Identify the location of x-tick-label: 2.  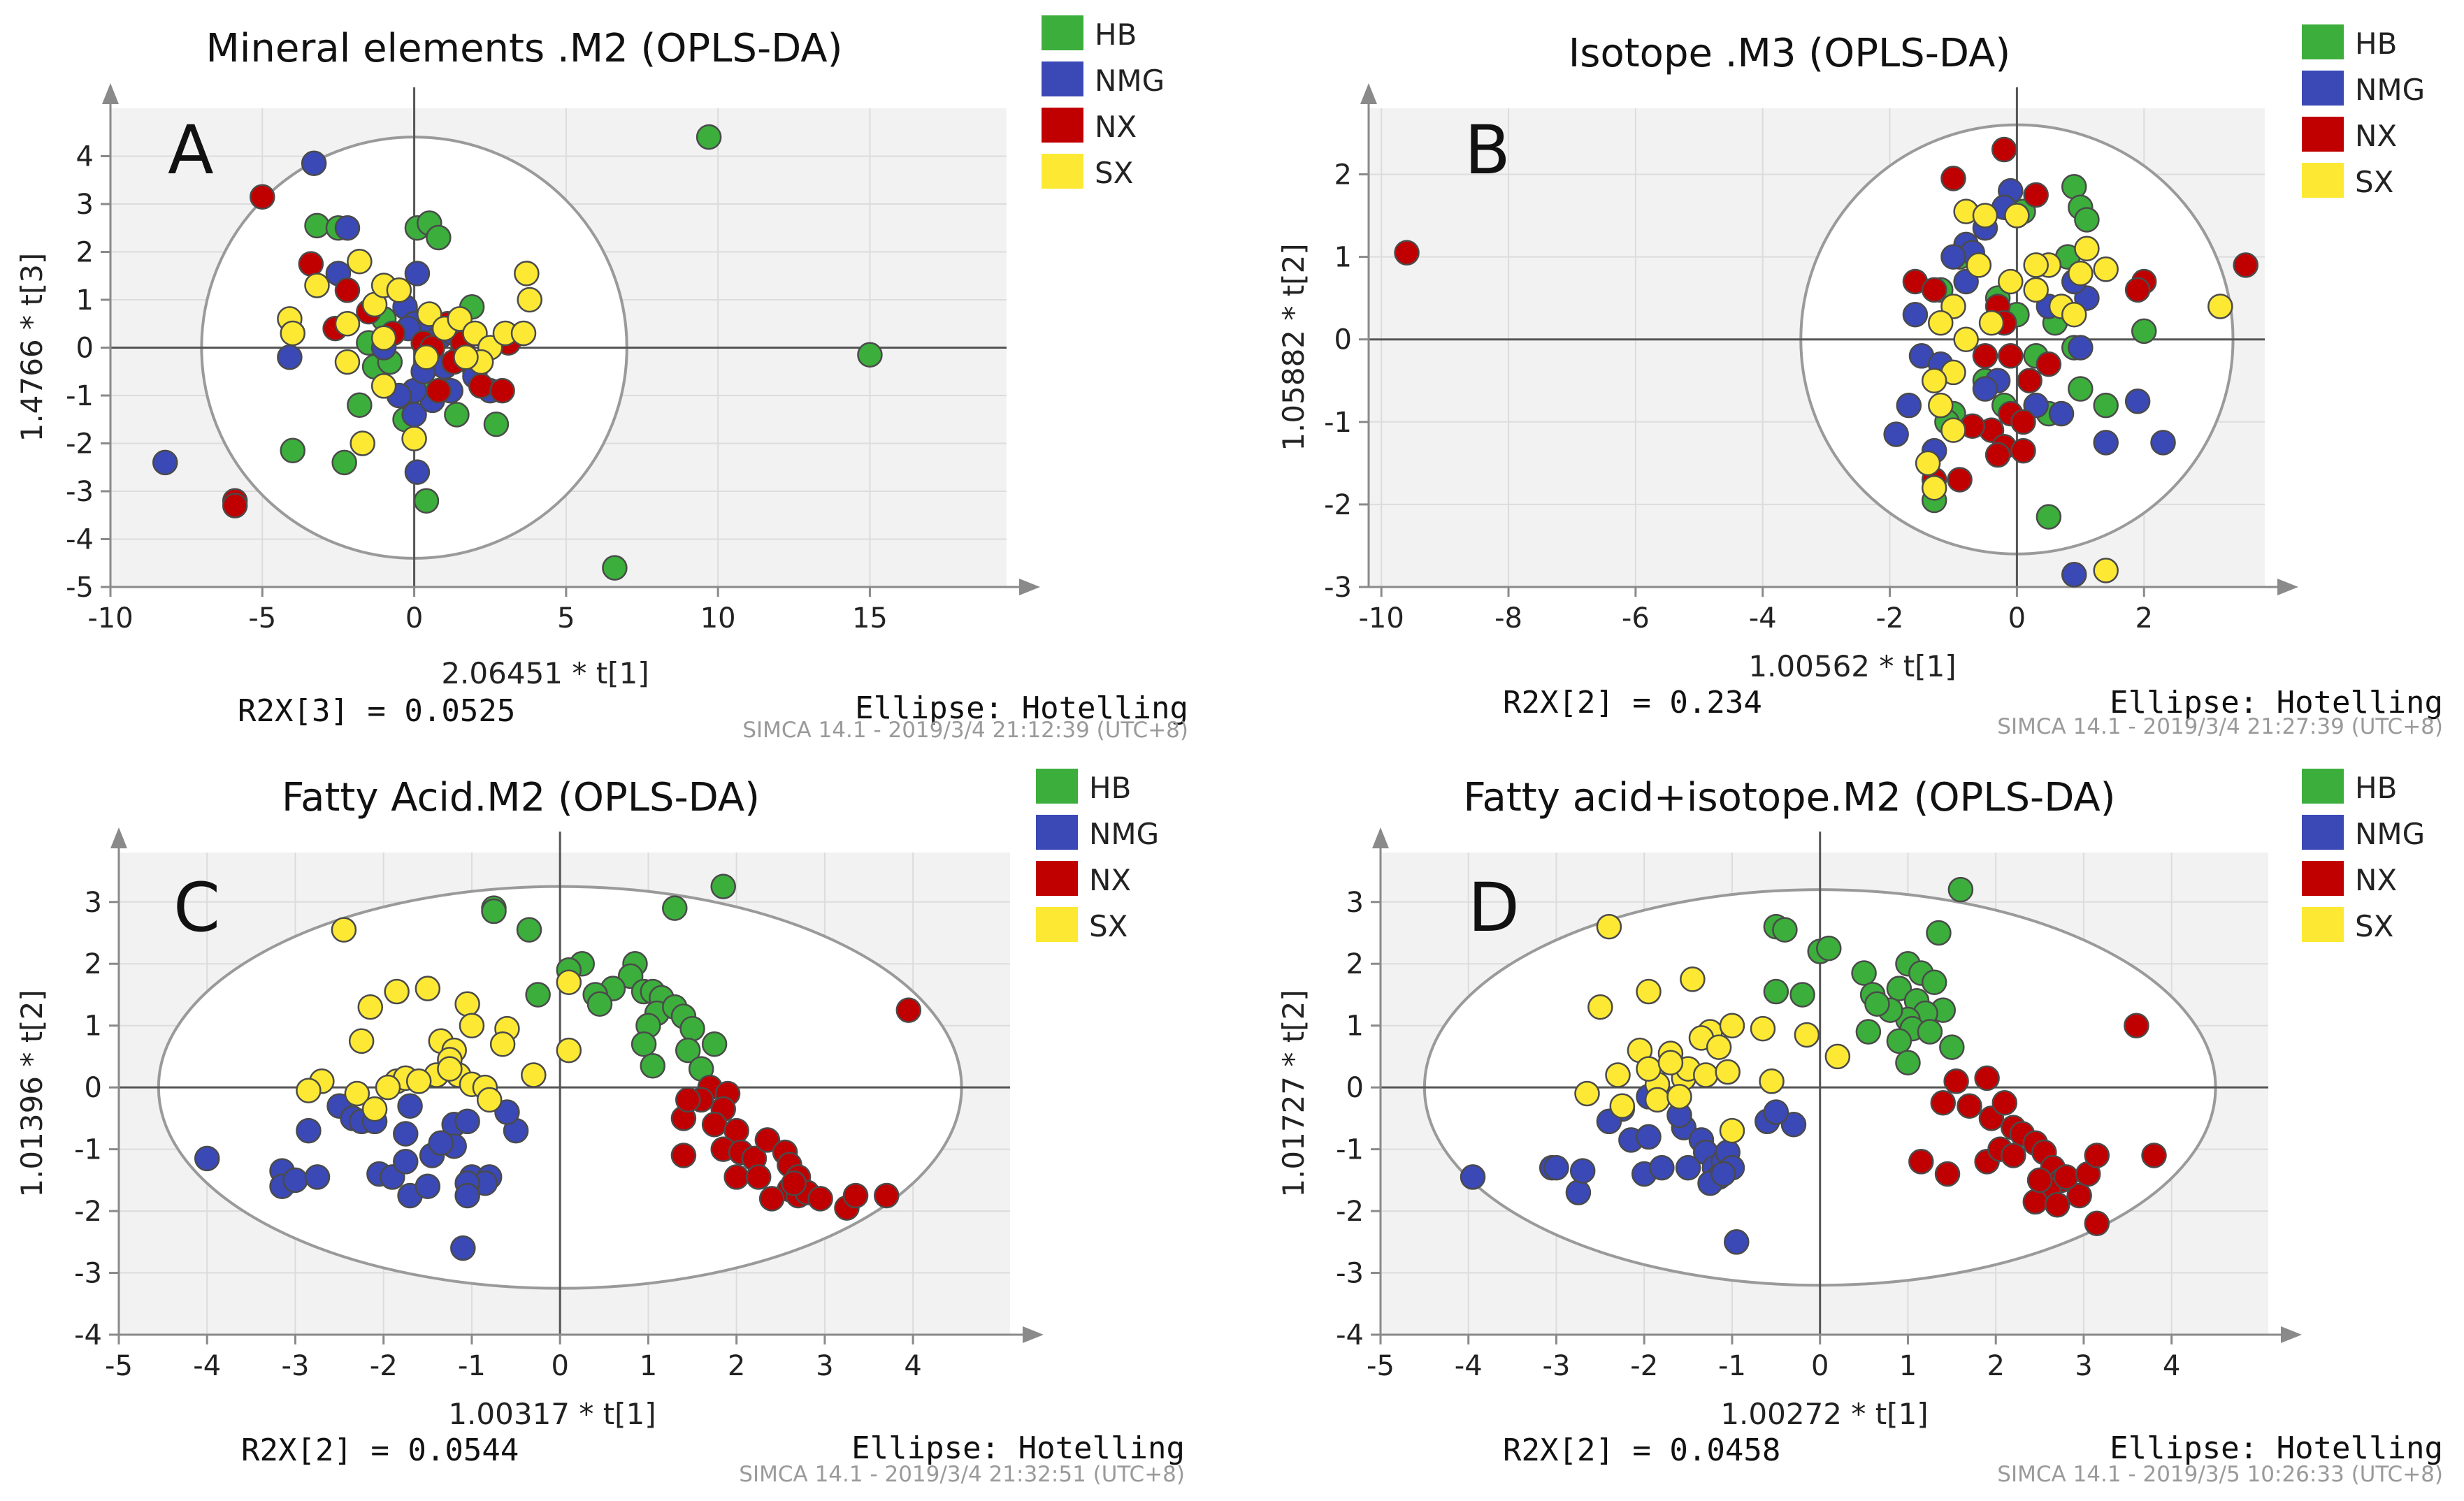
(1996, 1366).